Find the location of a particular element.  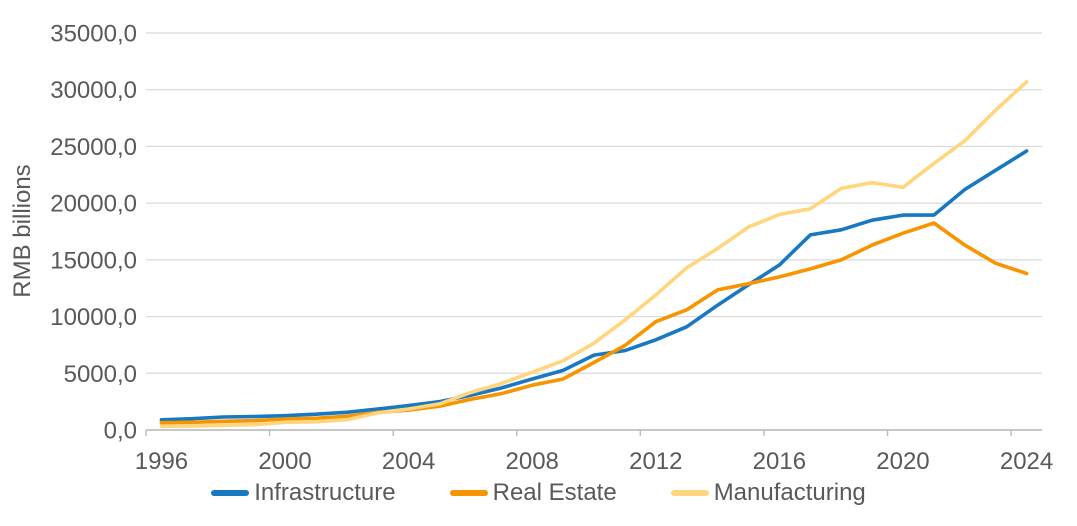

real-estate-swatch-icon is located at coordinates (468, 493).